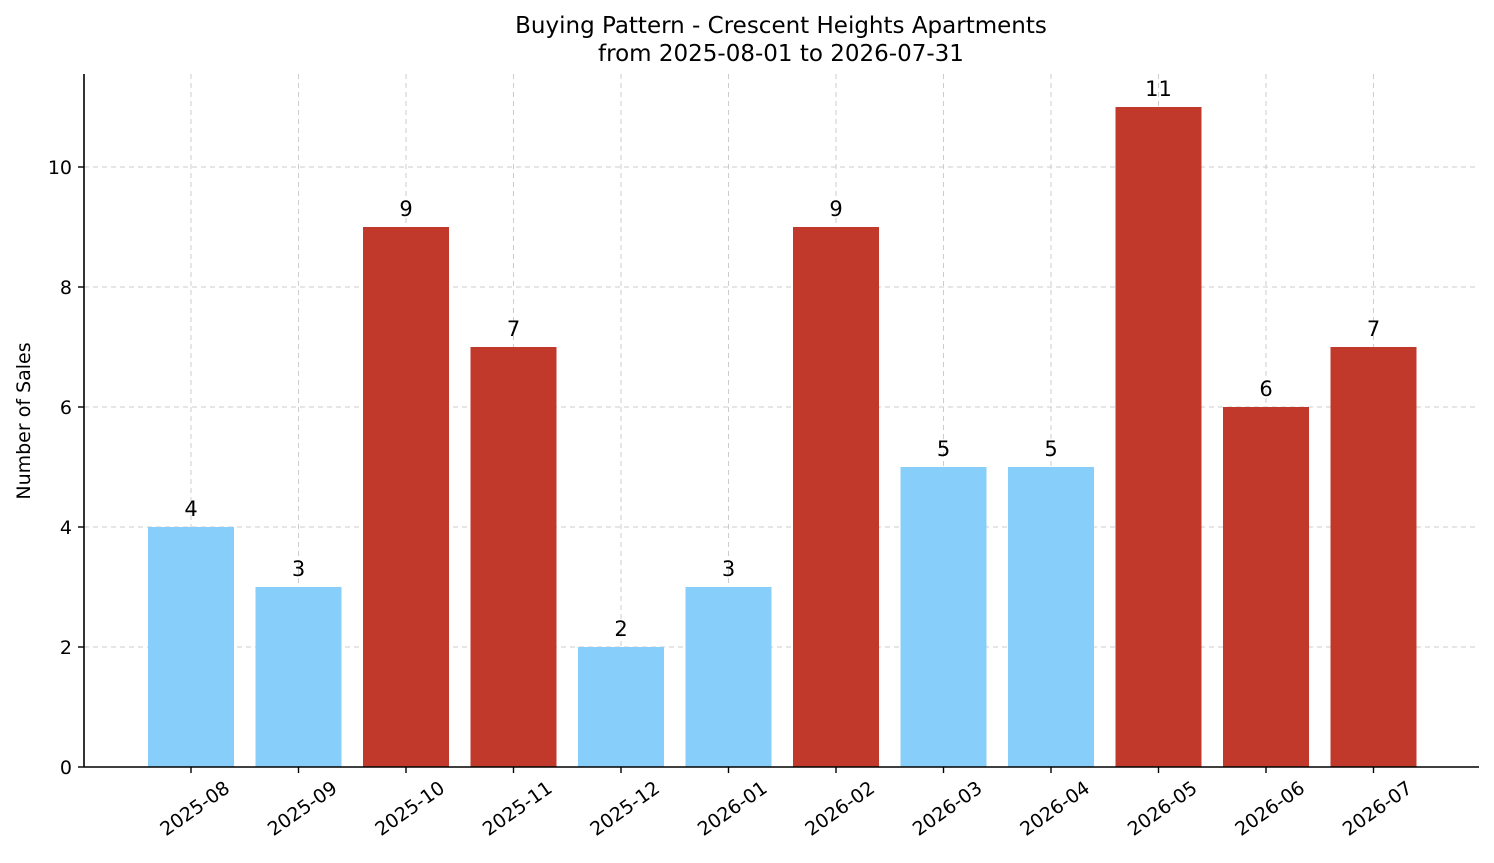 The height and width of the screenshot is (863, 1494). What do you see at coordinates (1055, 809) in the screenshot?
I see `x-tick-label: 2026-04` at bounding box center [1055, 809].